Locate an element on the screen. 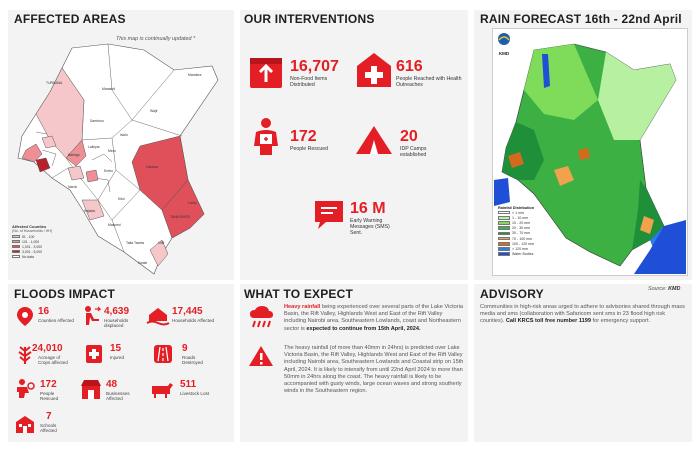  intervention-value-health: 616 is located at coordinates (409, 66).